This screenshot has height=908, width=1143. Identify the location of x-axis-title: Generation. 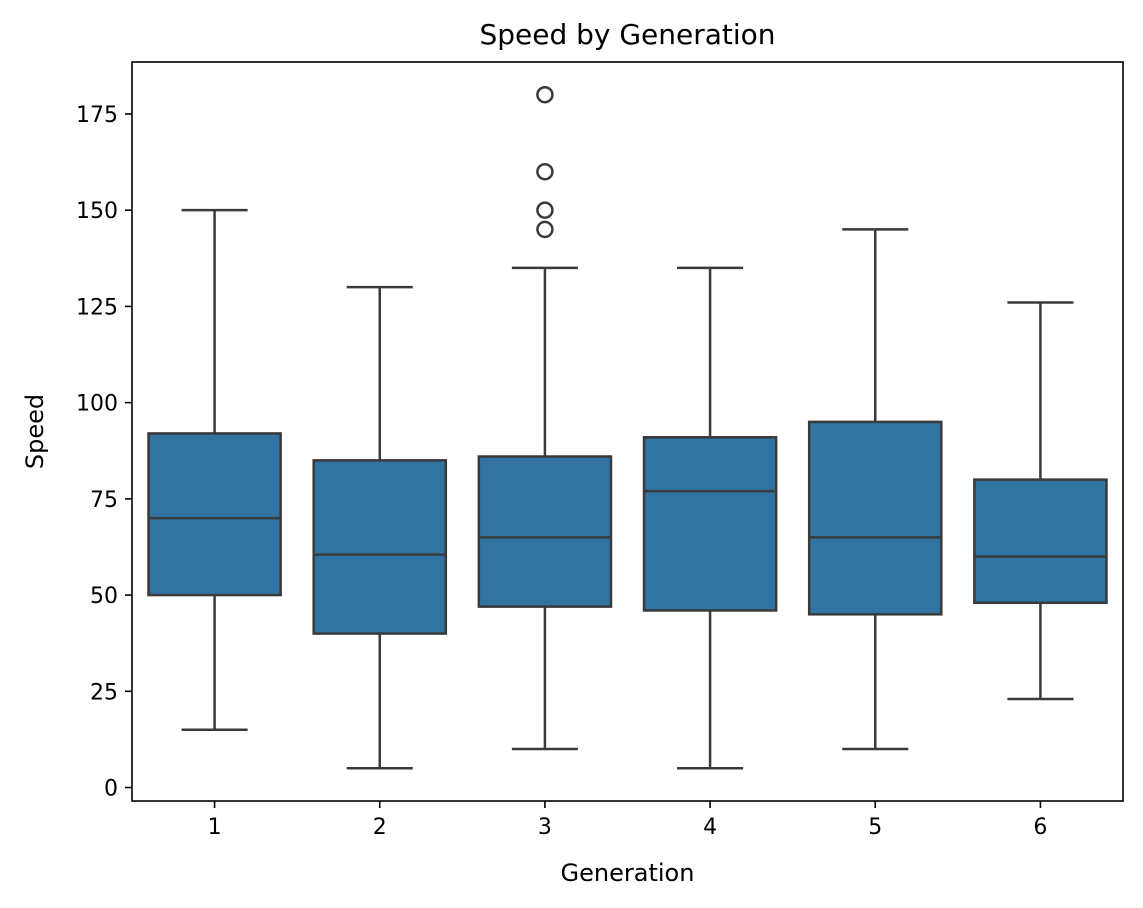
(628, 873).